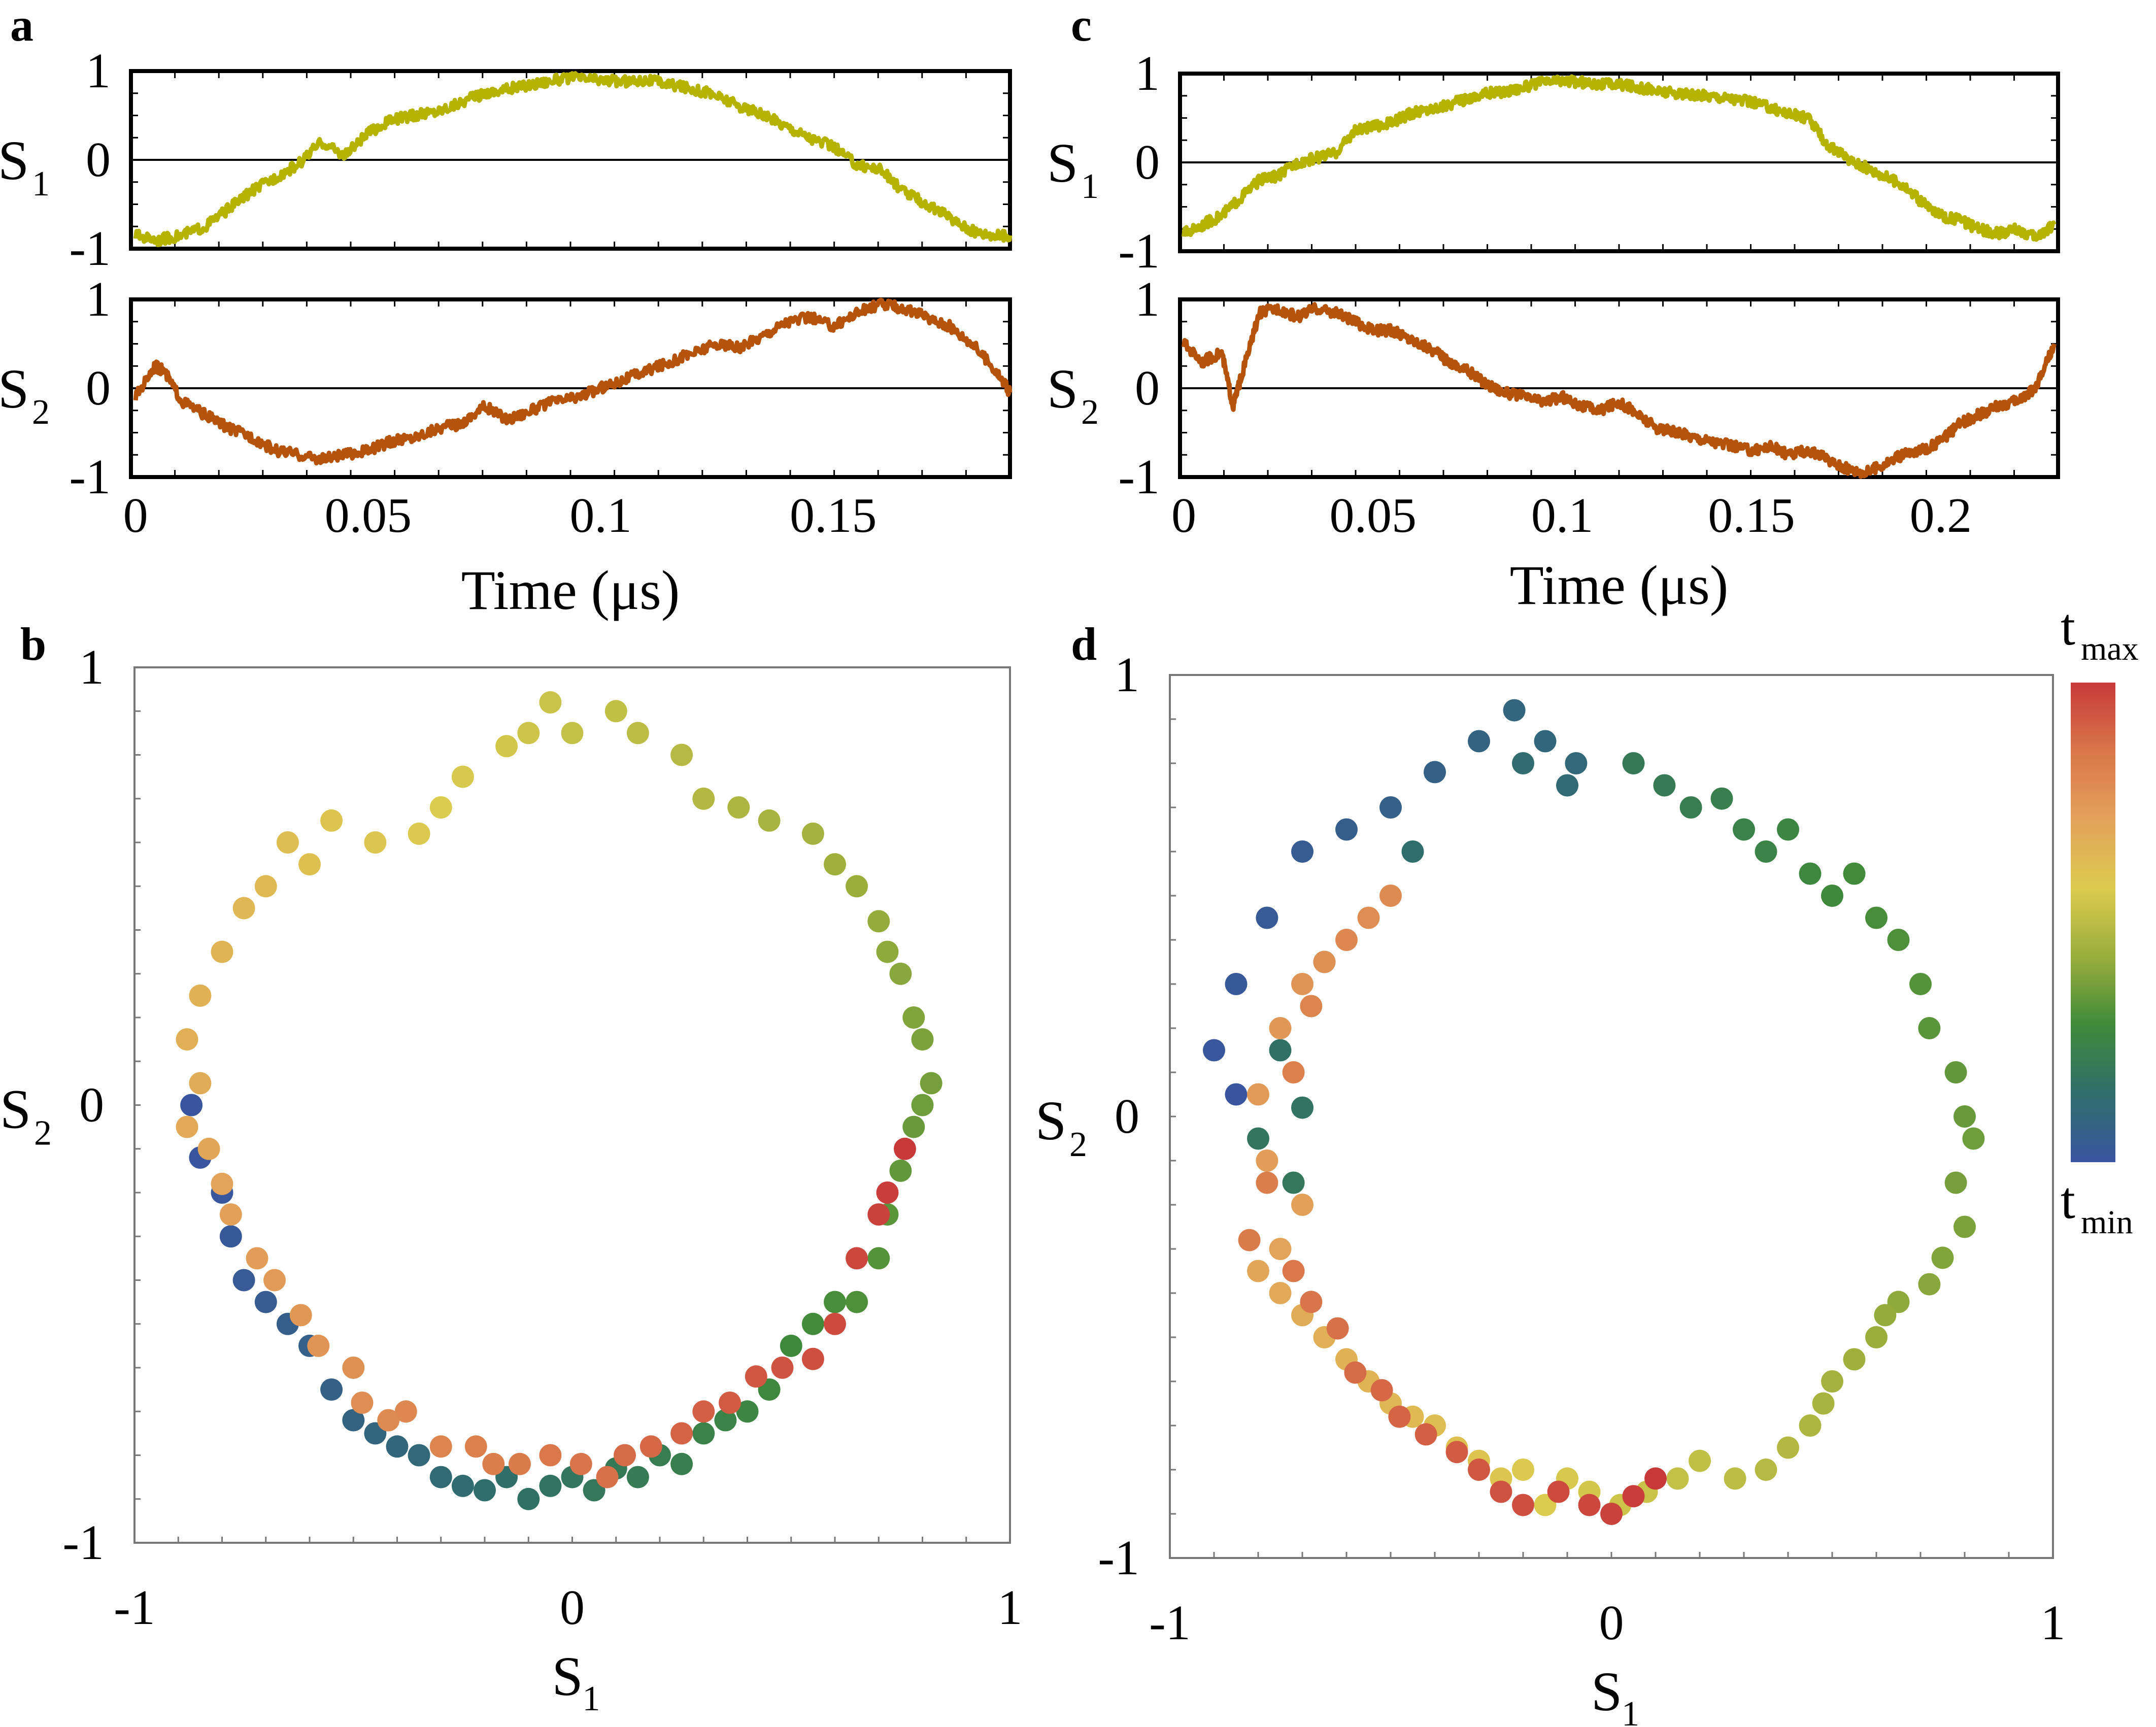 This screenshot has height=1727, width=2156. What do you see at coordinates (41, 184) in the screenshot?
I see `y-axis-label-sub: 1` at bounding box center [41, 184].